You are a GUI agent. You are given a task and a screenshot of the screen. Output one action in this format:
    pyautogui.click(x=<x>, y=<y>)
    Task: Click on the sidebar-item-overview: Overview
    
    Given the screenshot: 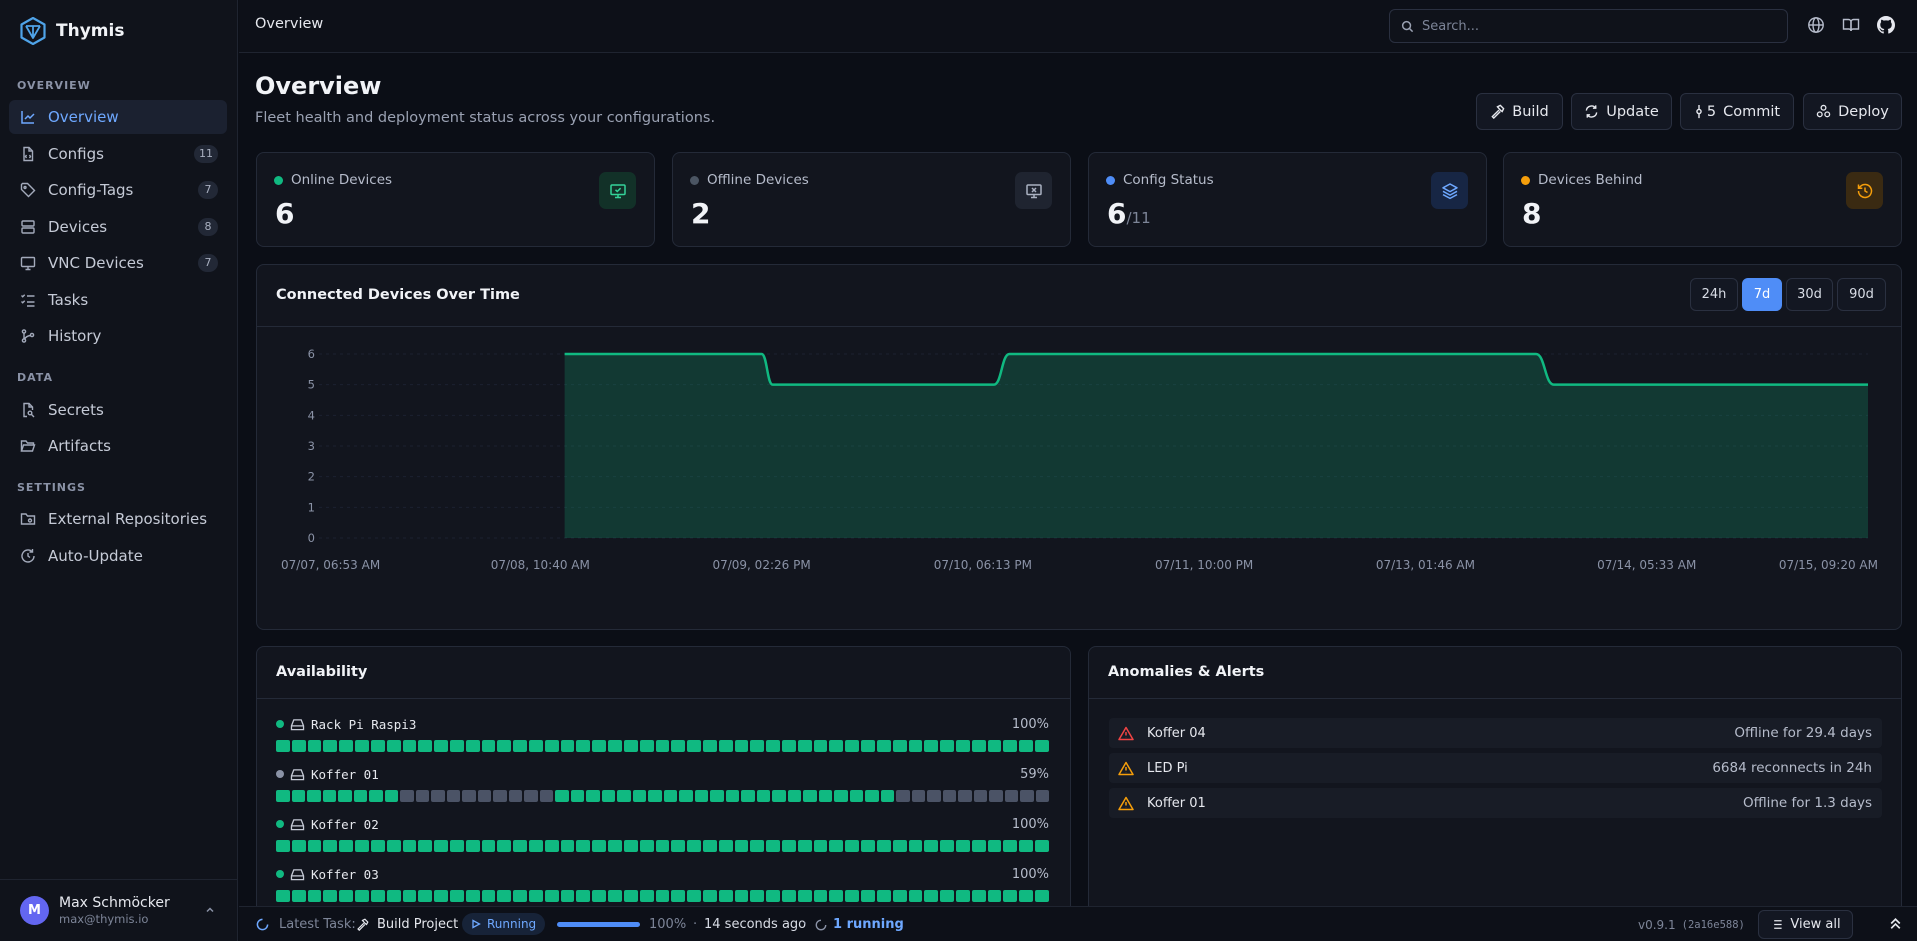 What is the action you would take?
    pyautogui.click(x=118, y=117)
    